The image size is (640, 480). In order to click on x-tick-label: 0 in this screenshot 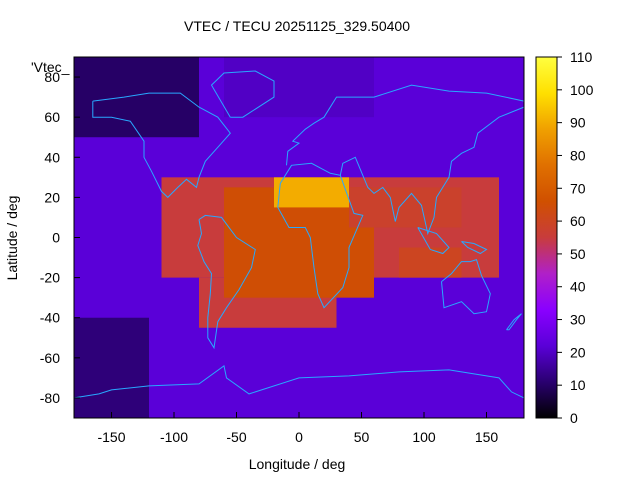, I will do `click(299, 437)`.